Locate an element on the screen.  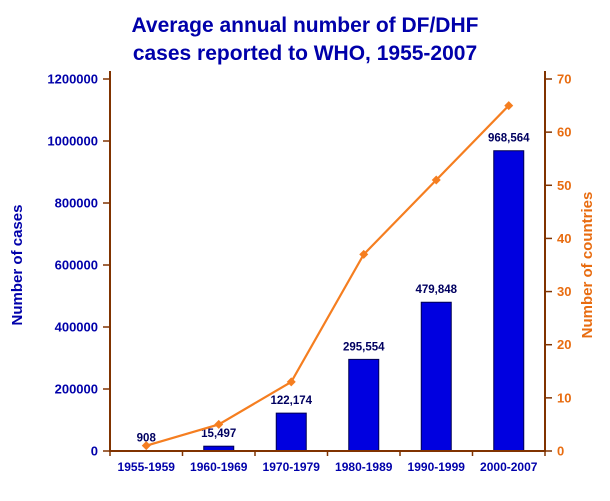
left-axis-tick-label: 1200000 is located at coordinates (72, 79).